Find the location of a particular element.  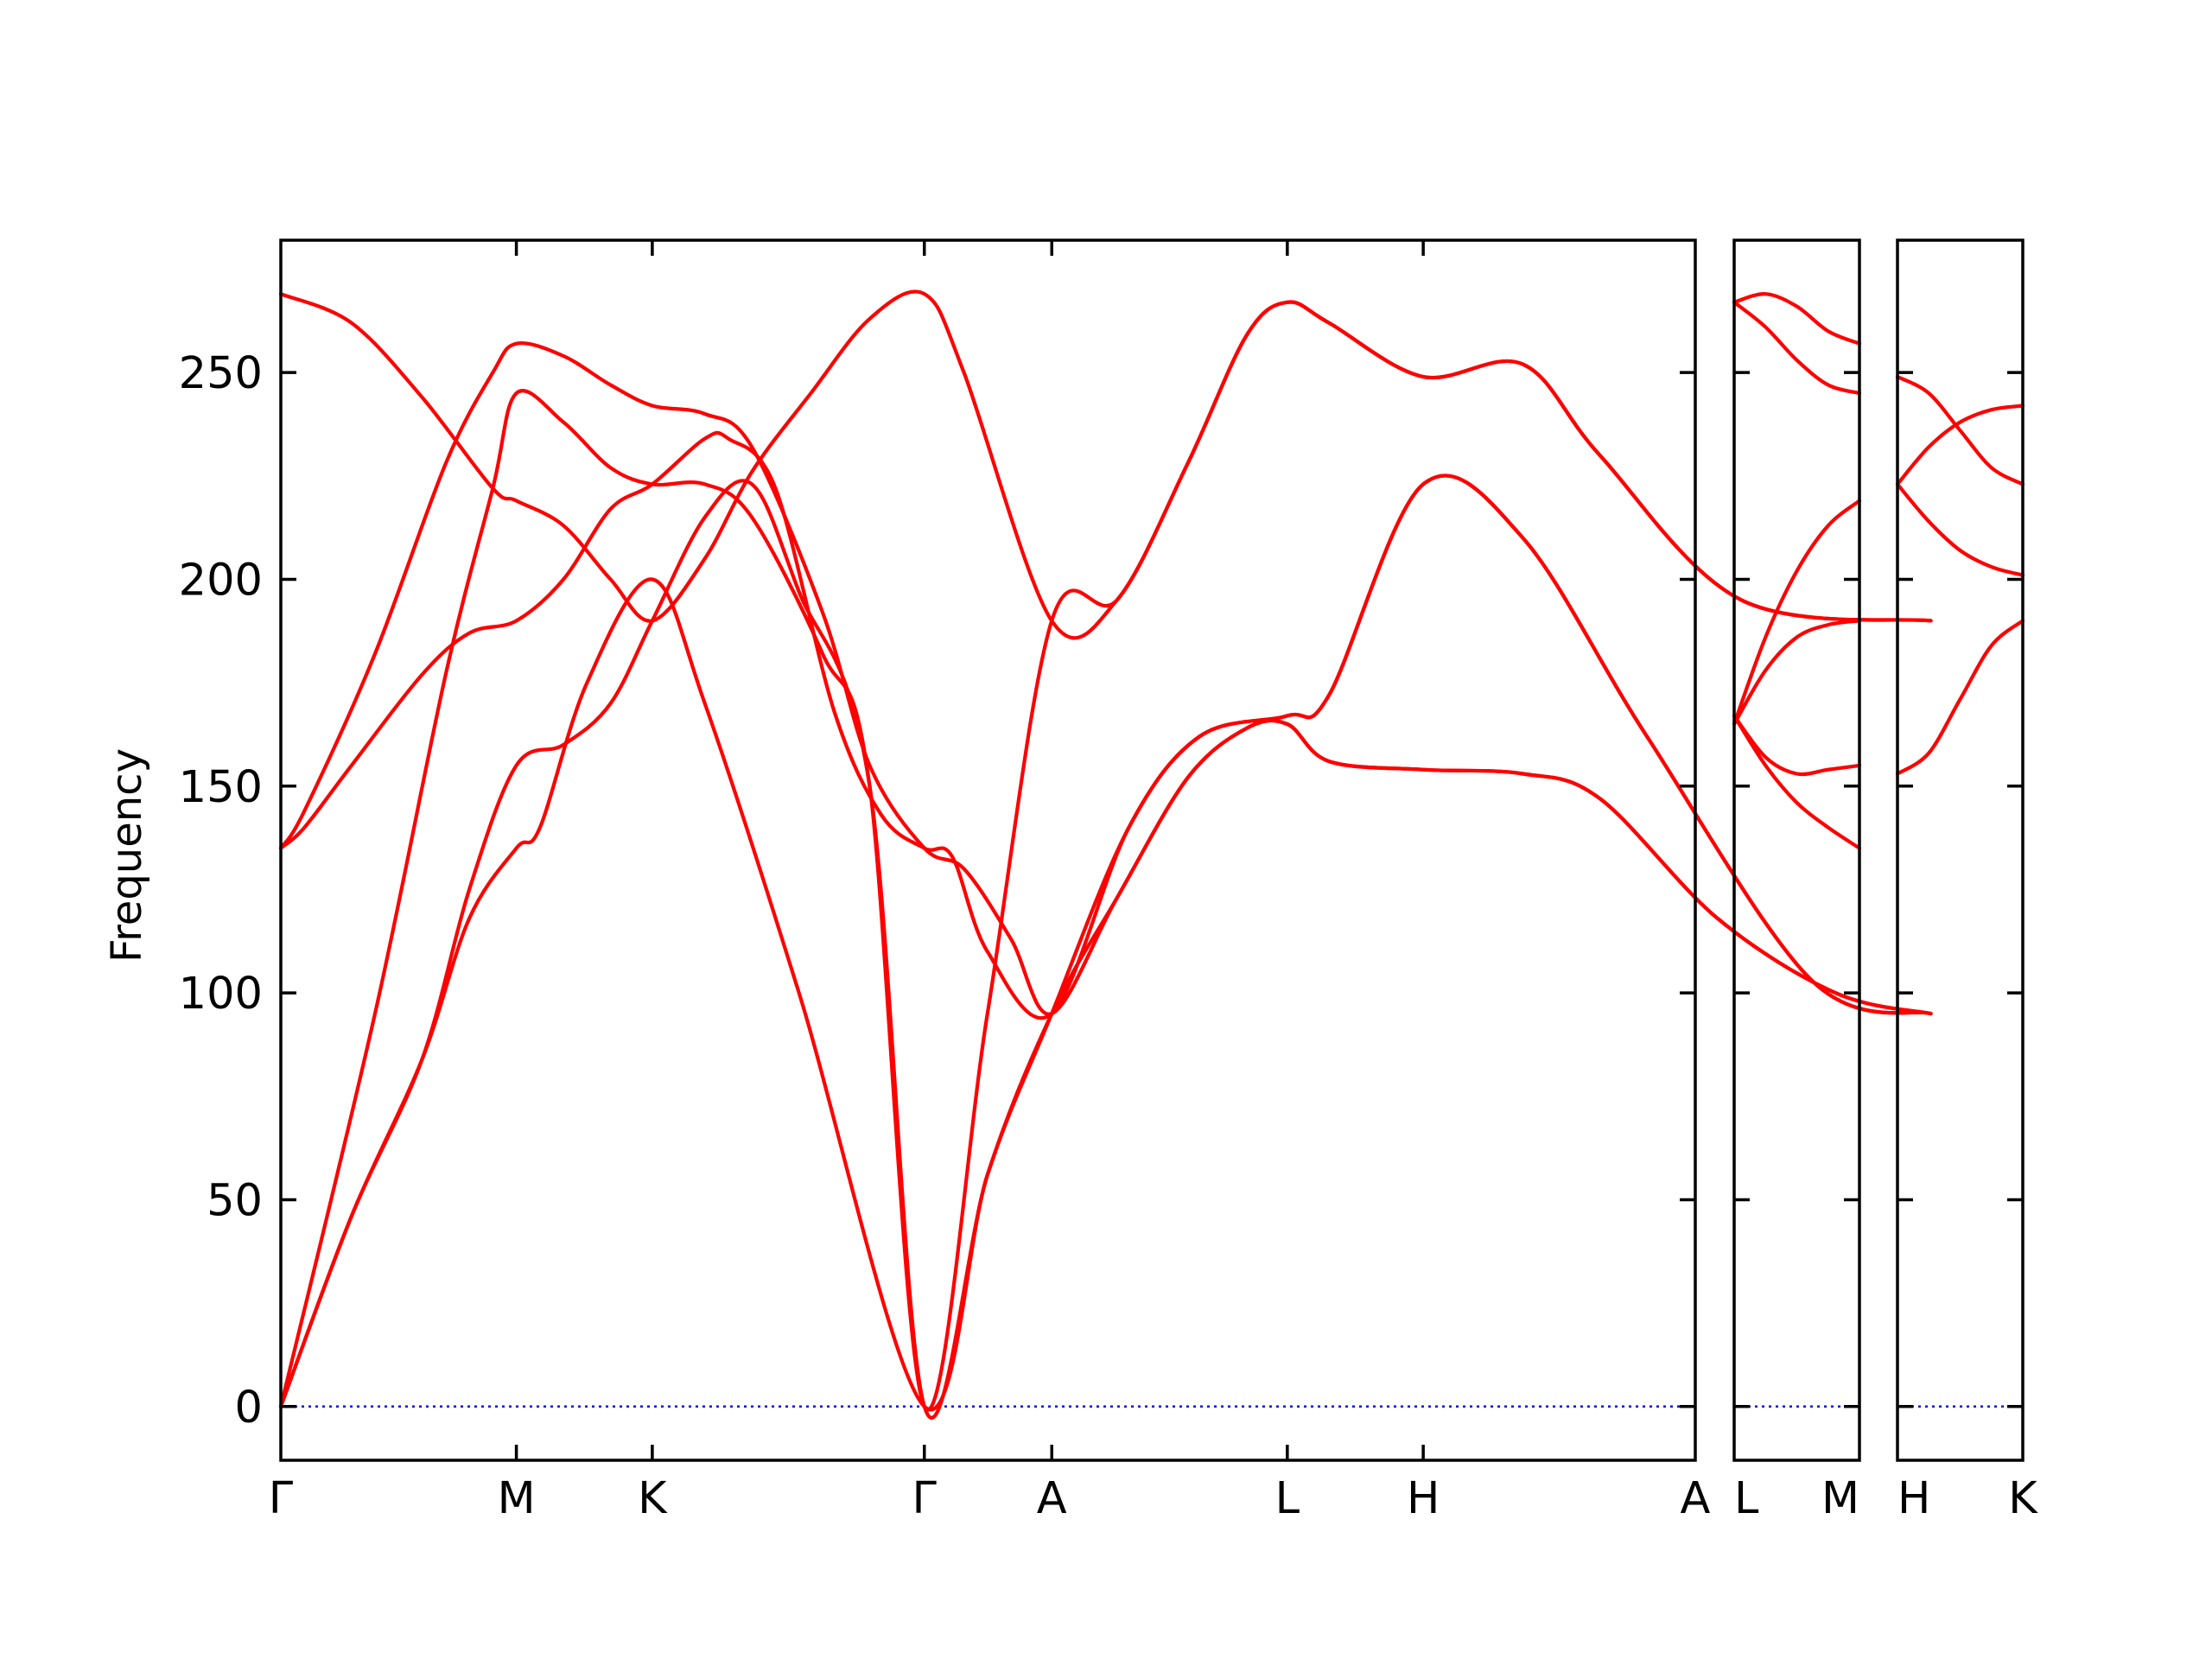

y-tick-label: 150 is located at coordinates (221, 787).